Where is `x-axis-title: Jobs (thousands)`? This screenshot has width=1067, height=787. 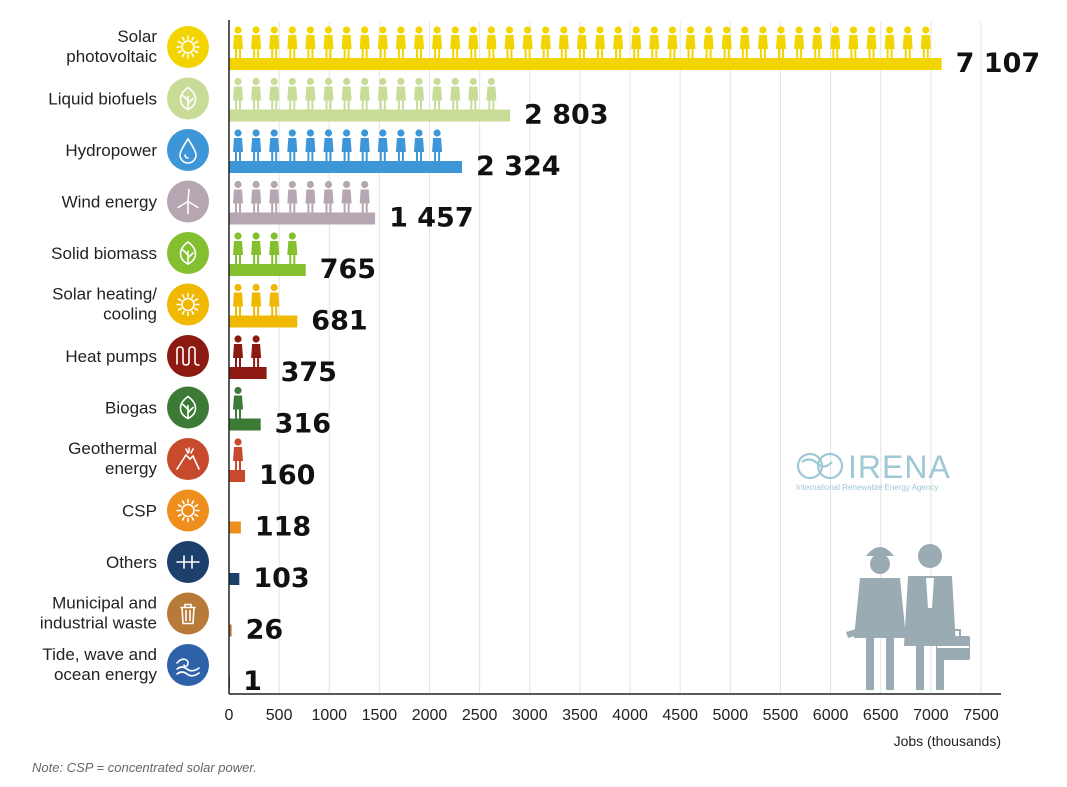 x-axis-title: Jobs (thousands) is located at coordinates (947, 741).